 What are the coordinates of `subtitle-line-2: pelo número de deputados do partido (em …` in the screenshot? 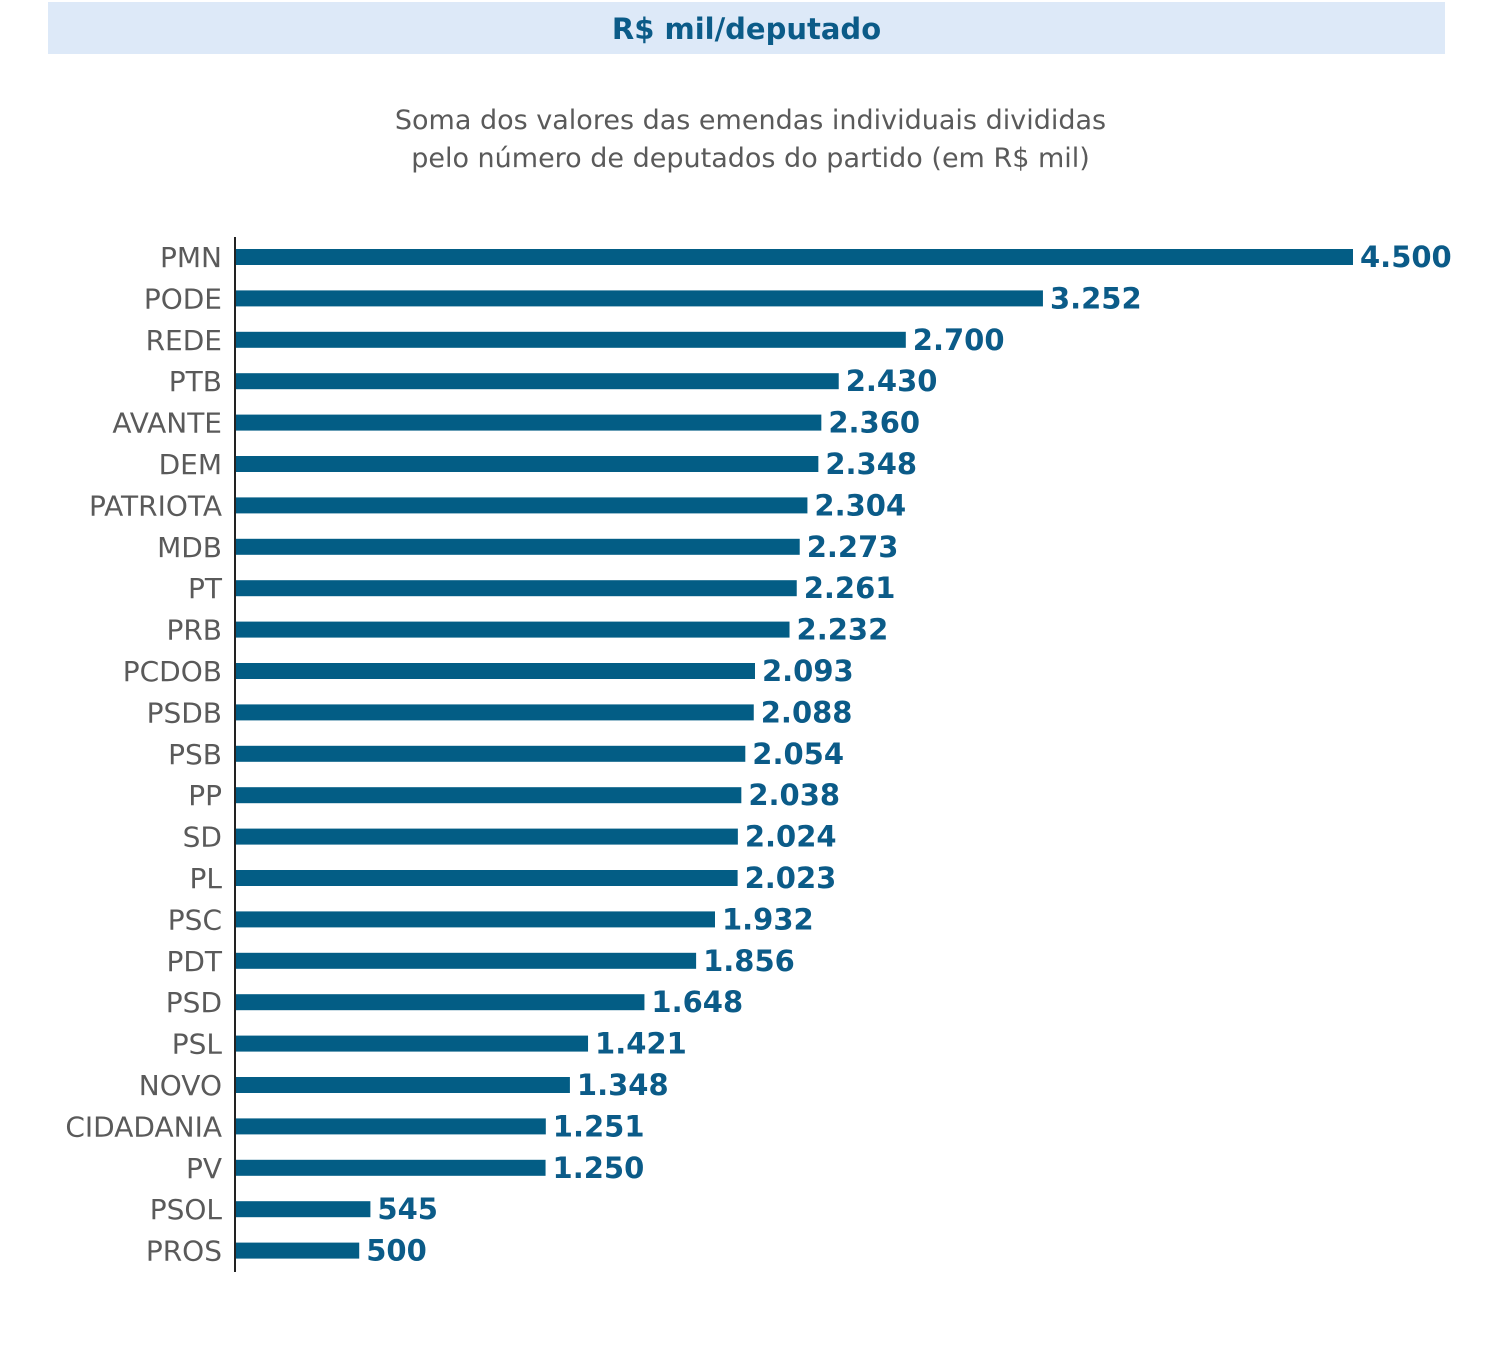 It's located at (750, 158).